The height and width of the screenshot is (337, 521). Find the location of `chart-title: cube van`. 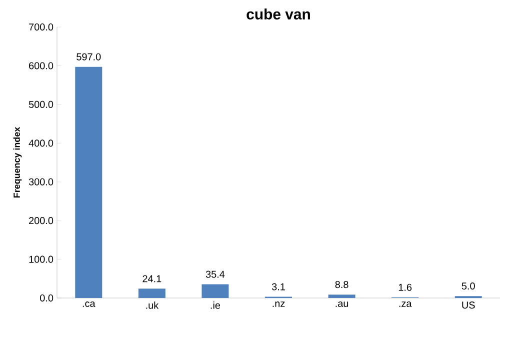

chart-title: cube van is located at coordinates (278, 14).